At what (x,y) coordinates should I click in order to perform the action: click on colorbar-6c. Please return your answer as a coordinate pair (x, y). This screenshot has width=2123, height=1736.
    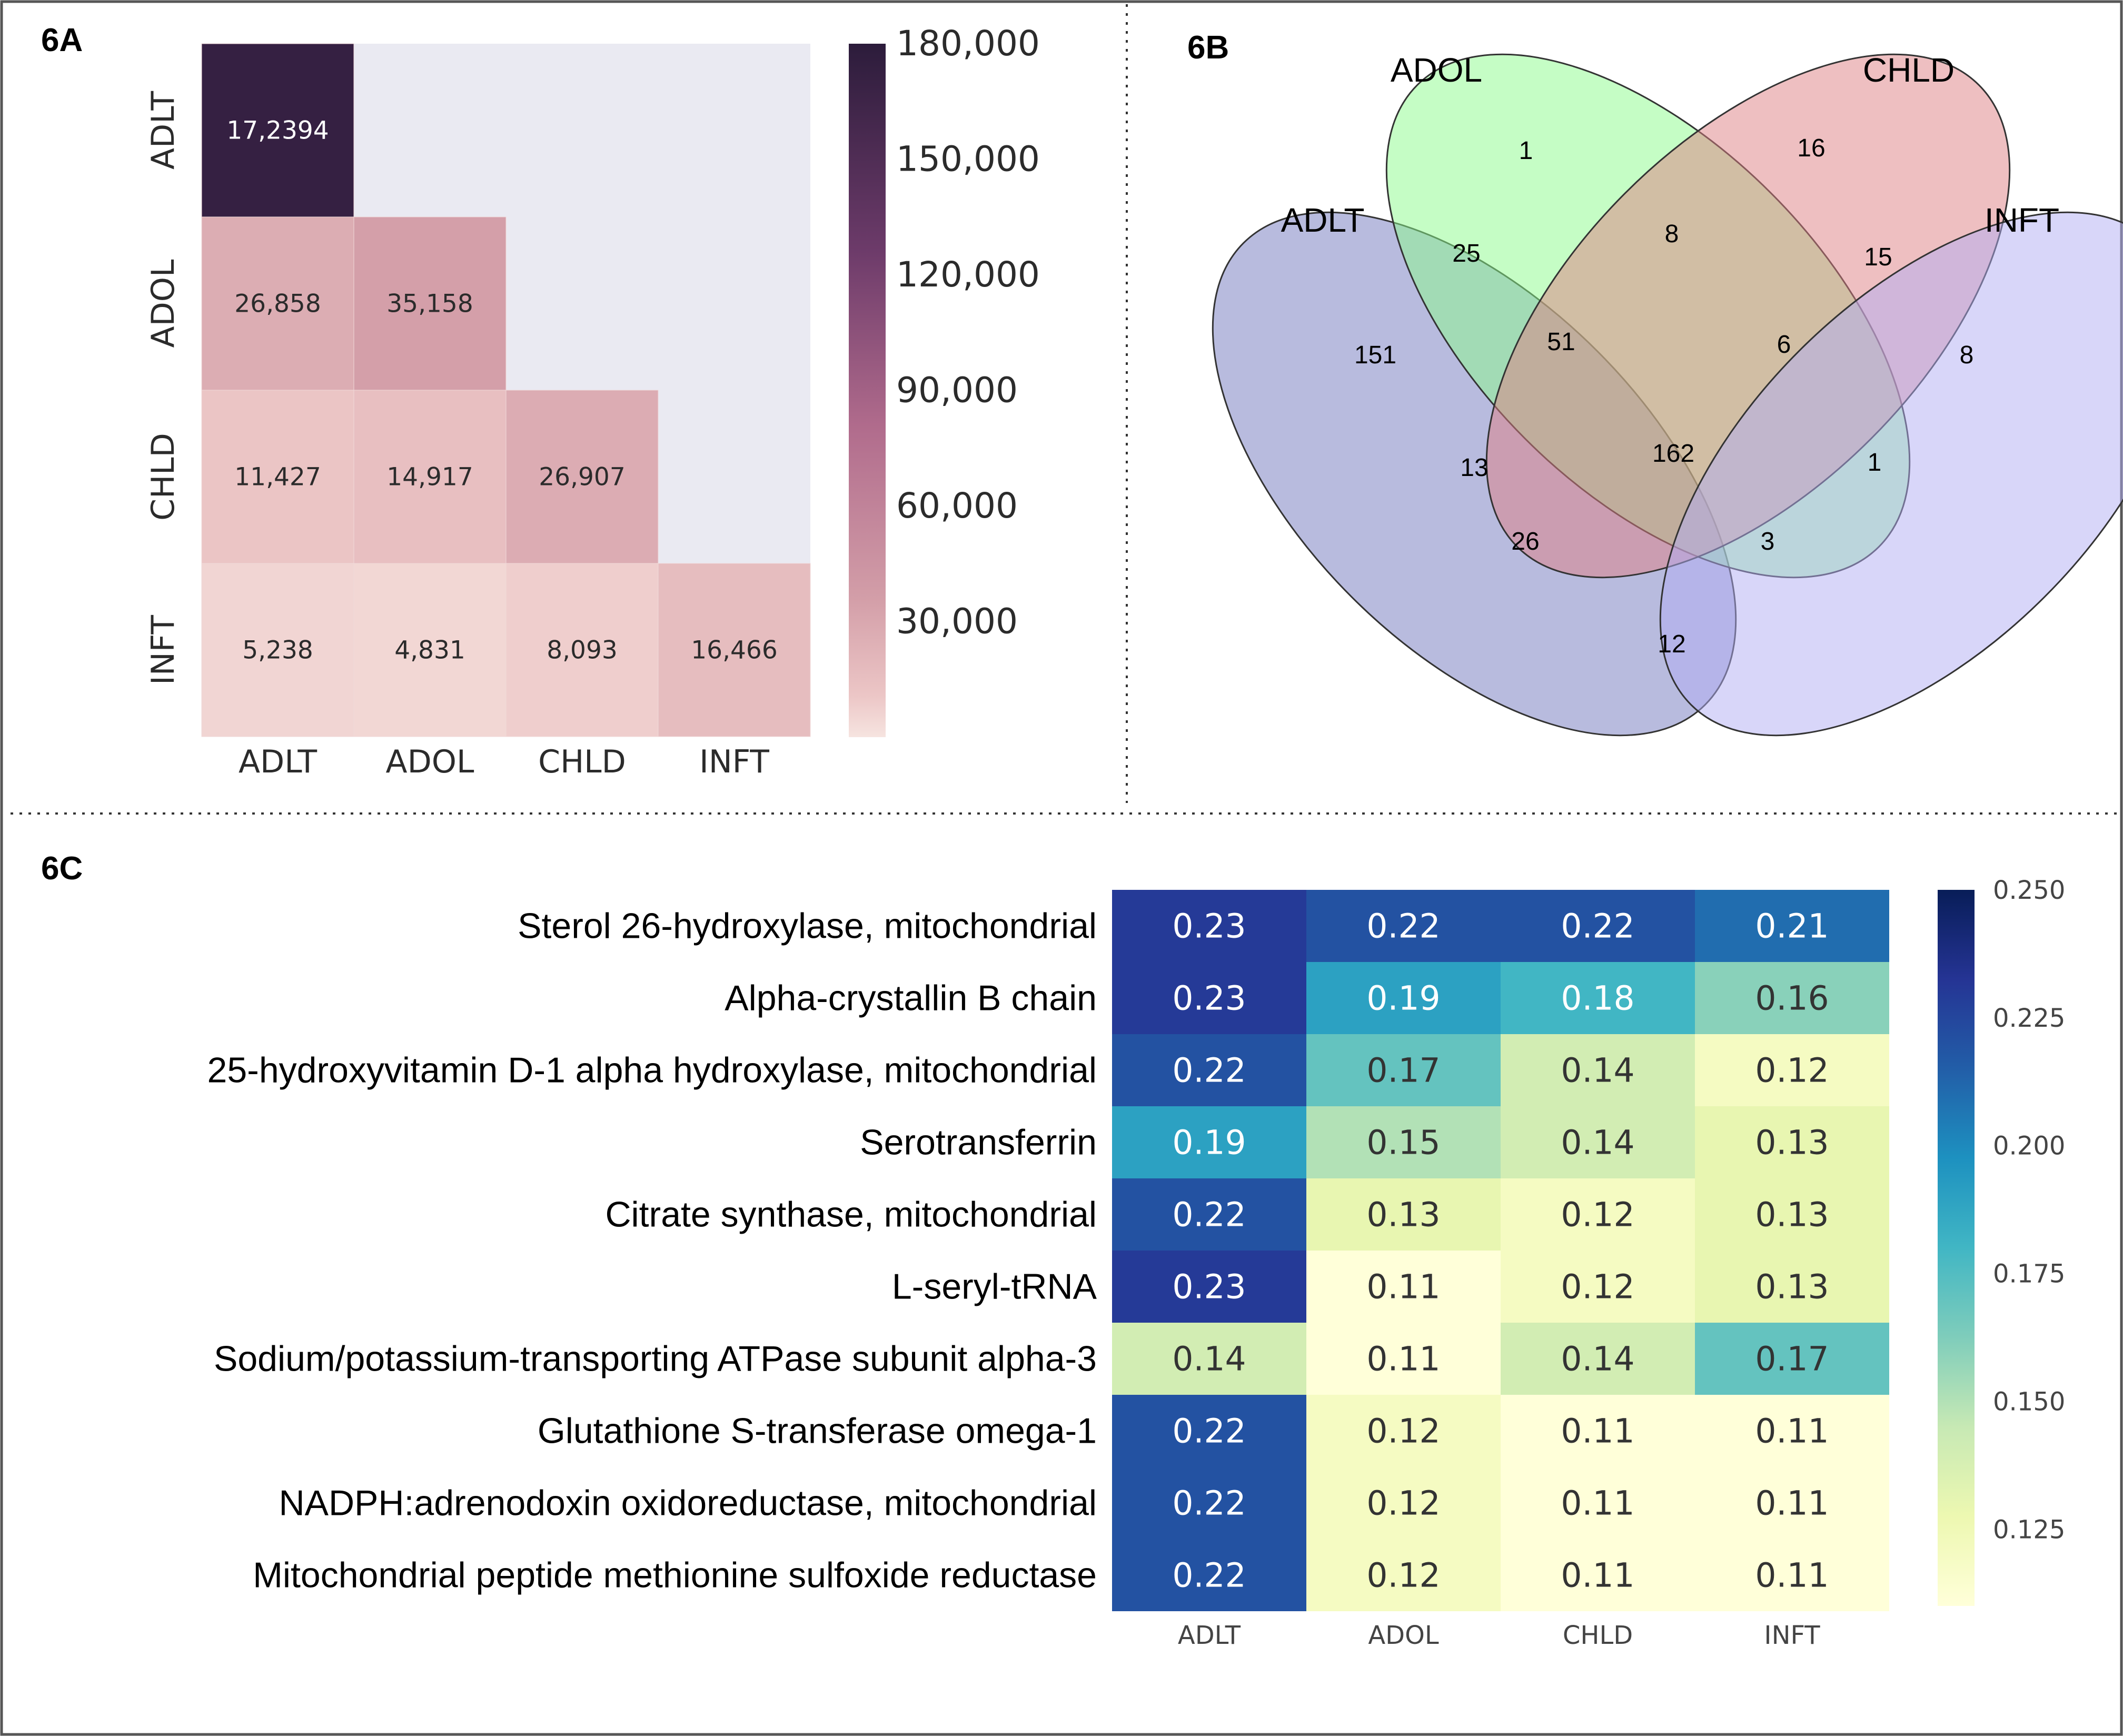
    Looking at the image, I should click on (1956, 1248).